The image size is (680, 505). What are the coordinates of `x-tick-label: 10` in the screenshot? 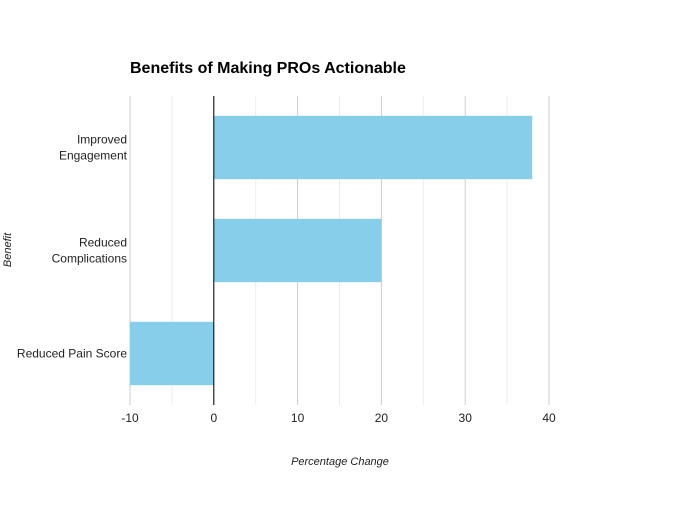 It's located at (298, 418).